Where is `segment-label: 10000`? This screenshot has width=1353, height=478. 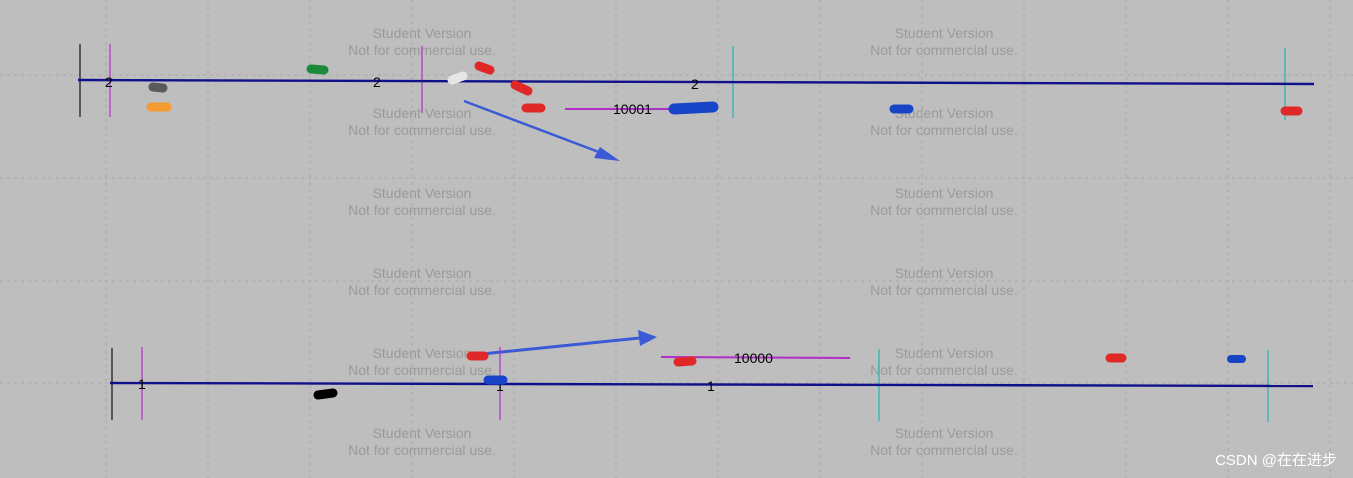 segment-label: 10000 is located at coordinates (753, 358).